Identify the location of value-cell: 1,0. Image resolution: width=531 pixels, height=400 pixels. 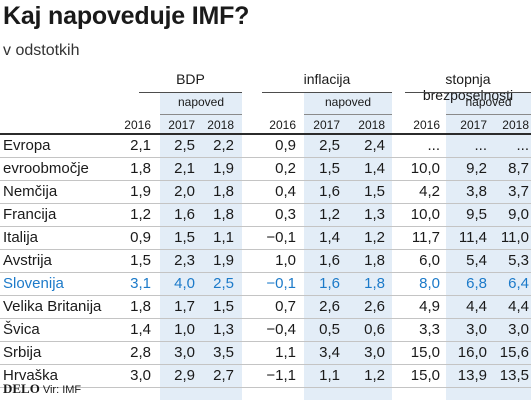
(285, 260).